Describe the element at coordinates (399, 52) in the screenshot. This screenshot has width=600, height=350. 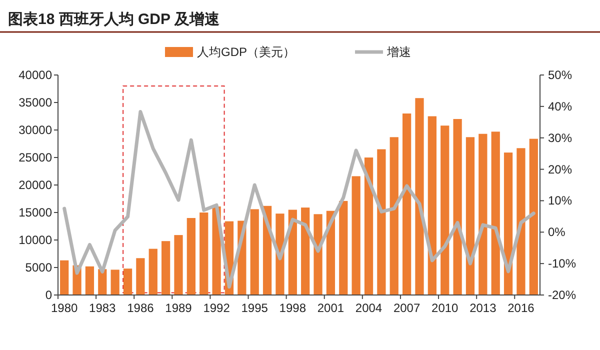
I see `legend-label: 增速` at that location.